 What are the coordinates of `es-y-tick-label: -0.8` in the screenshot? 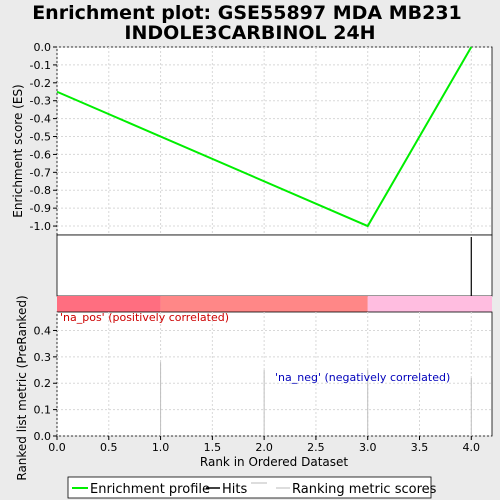 It's located at (40, 190).